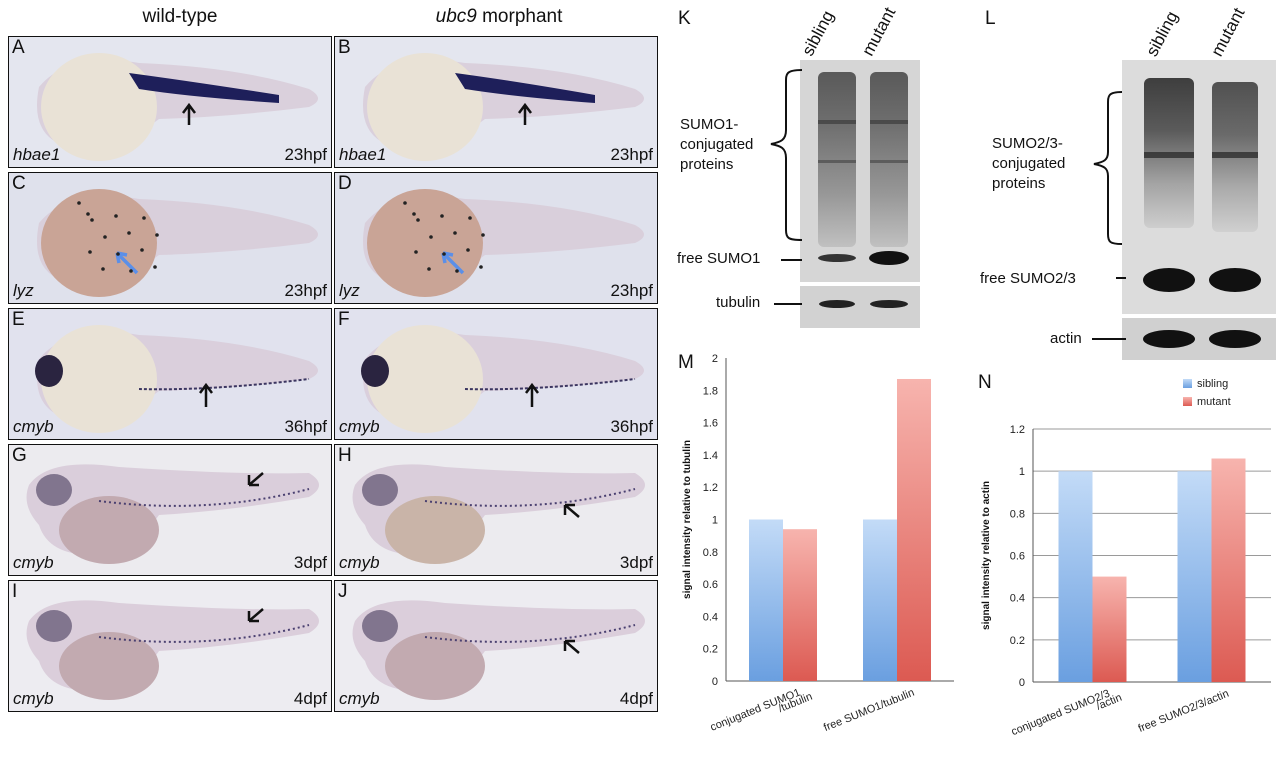  I want to click on column-header-morphant: ubc9 morphant, so click(499, 17).